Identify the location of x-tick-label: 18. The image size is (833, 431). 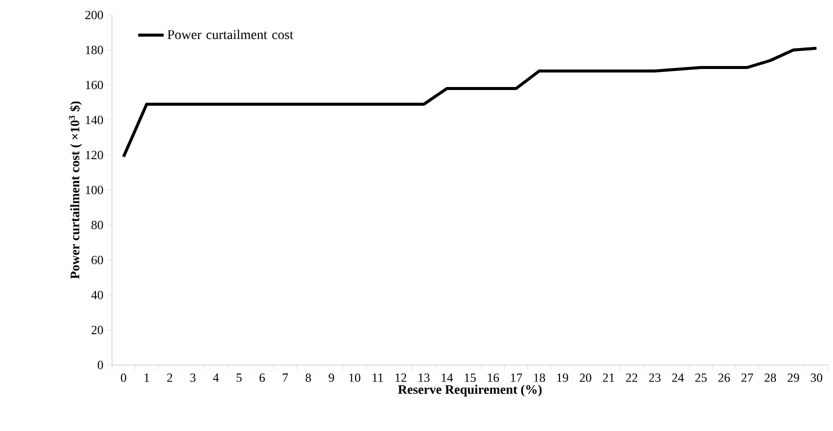
(540, 378).